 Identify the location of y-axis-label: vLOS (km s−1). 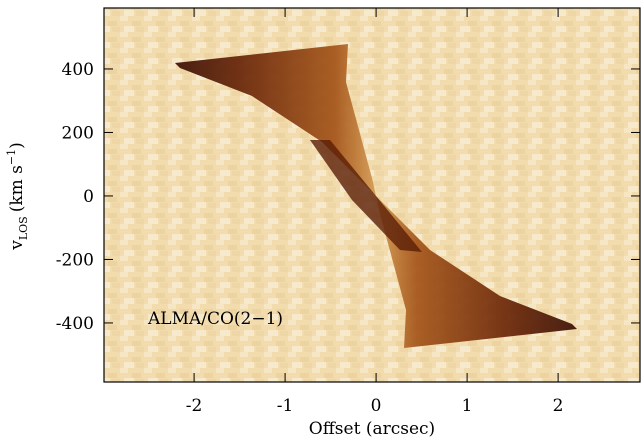
(17, 196).